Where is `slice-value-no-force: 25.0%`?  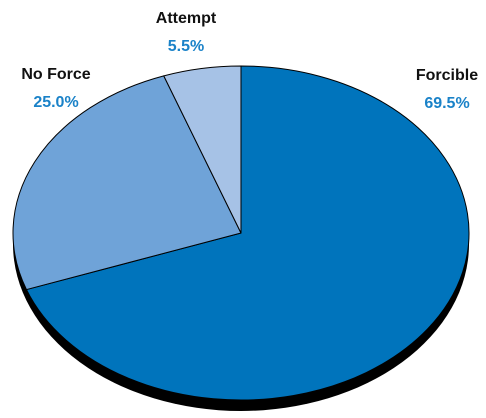
slice-value-no-force: 25.0% is located at coordinates (55, 102).